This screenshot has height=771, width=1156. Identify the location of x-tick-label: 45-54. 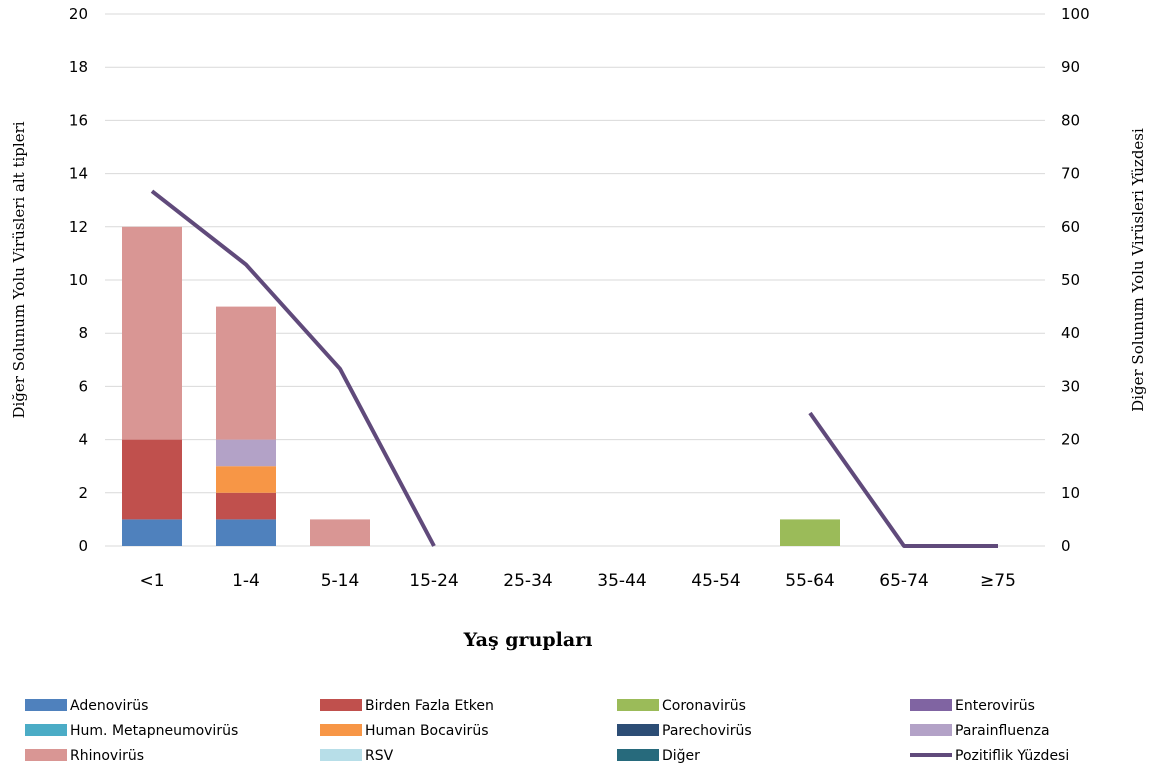
(715, 581).